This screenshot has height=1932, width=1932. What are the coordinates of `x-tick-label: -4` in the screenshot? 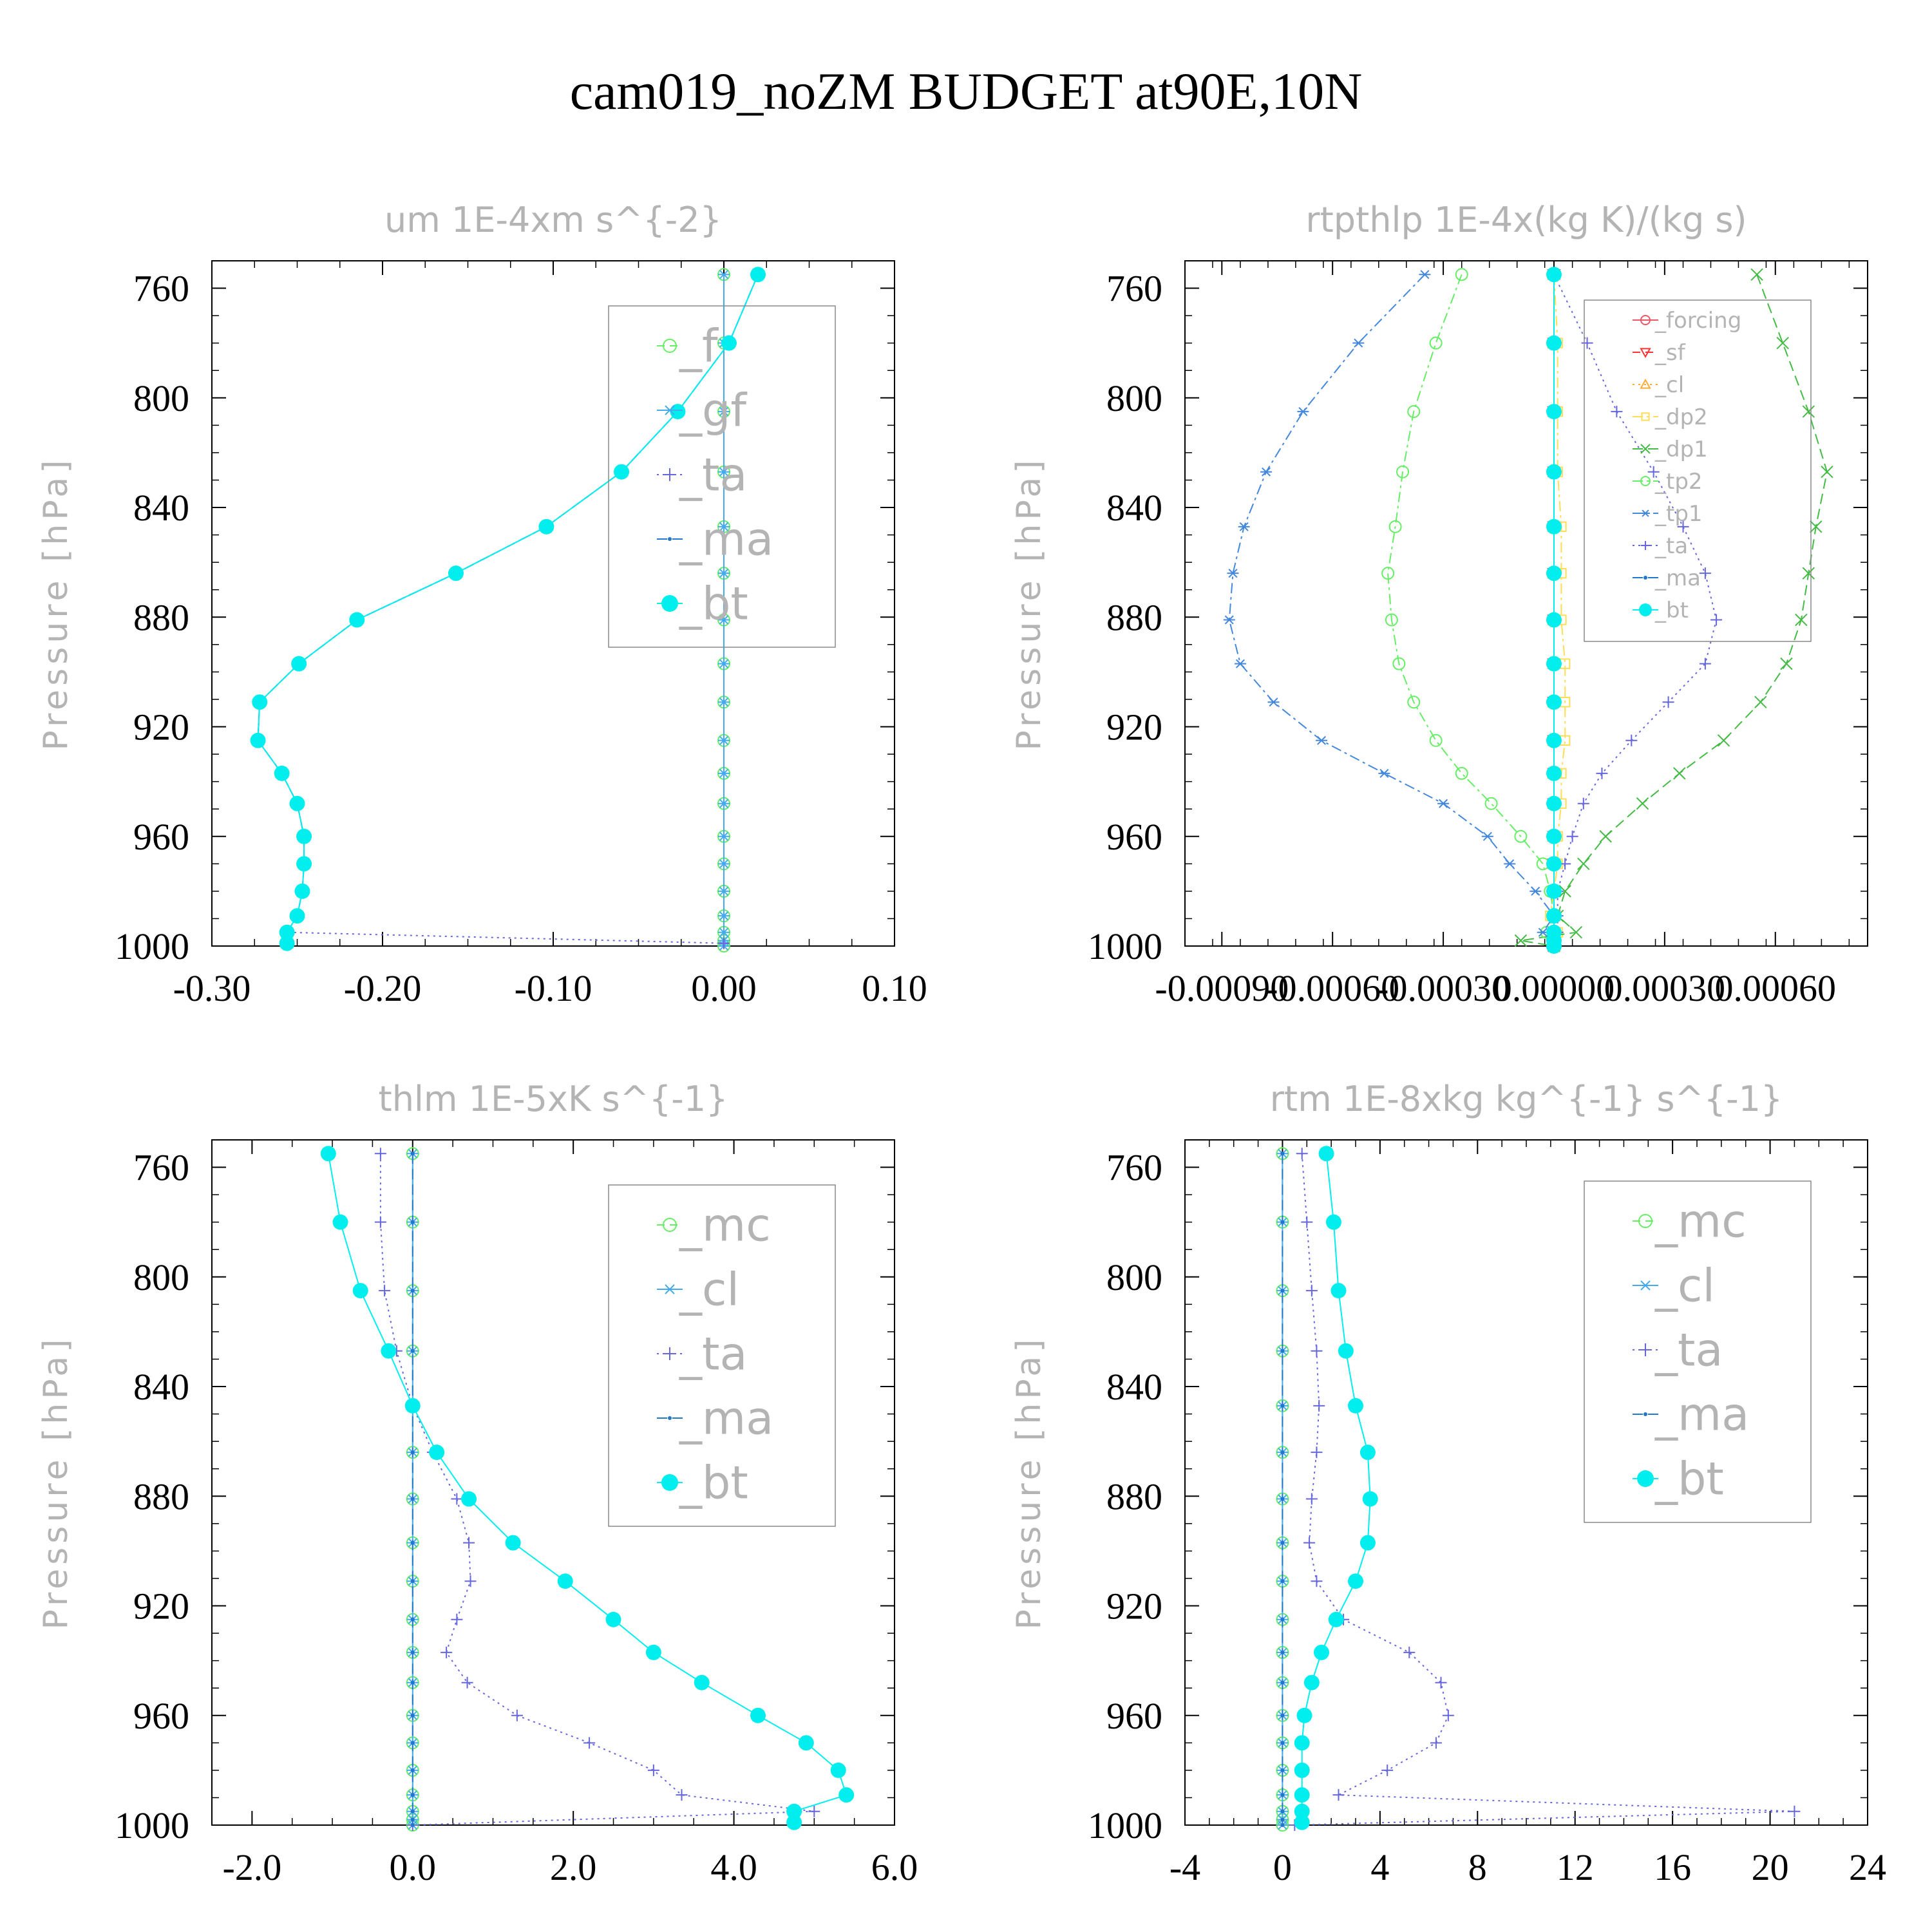 It's located at (1185, 1867).